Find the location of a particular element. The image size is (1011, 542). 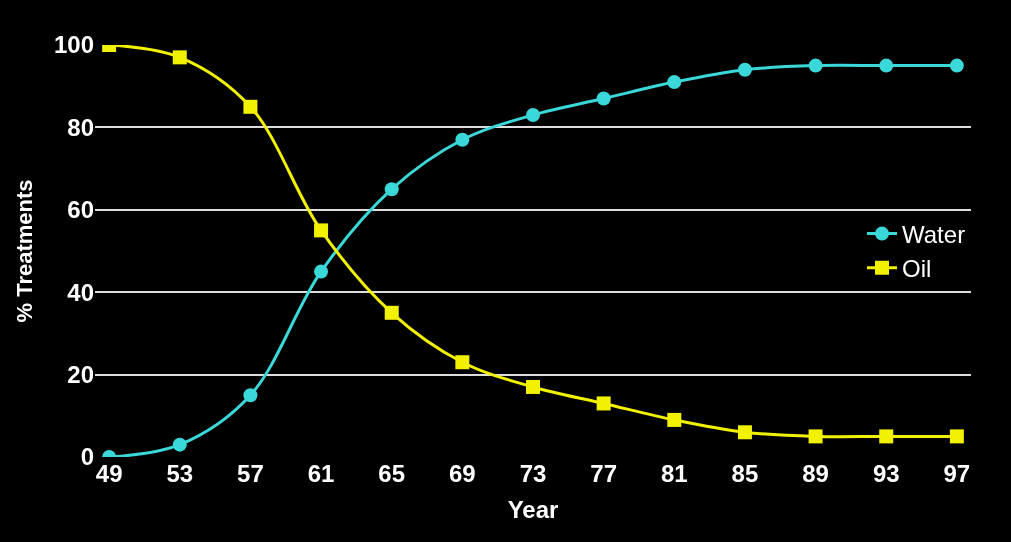

x-tick-label: 89 is located at coordinates (815, 473).